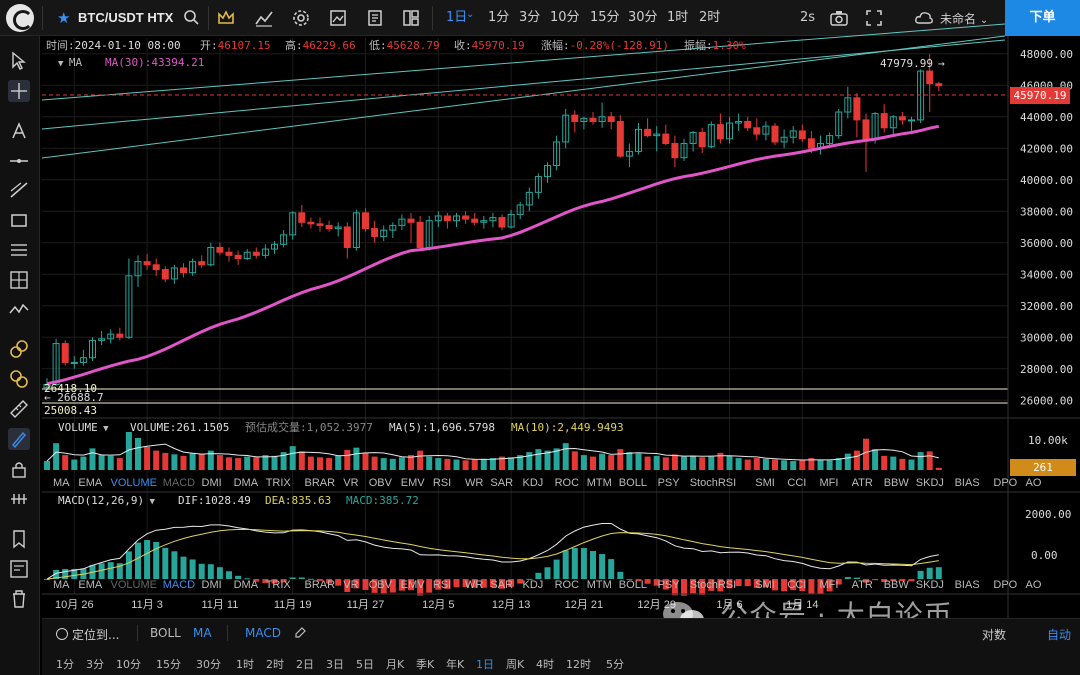 The height and width of the screenshot is (675, 1080). What do you see at coordinates (246, 585) in the screenshot?
I see `indicator-tab-dma: DMA` at bounding box center [246, 585].